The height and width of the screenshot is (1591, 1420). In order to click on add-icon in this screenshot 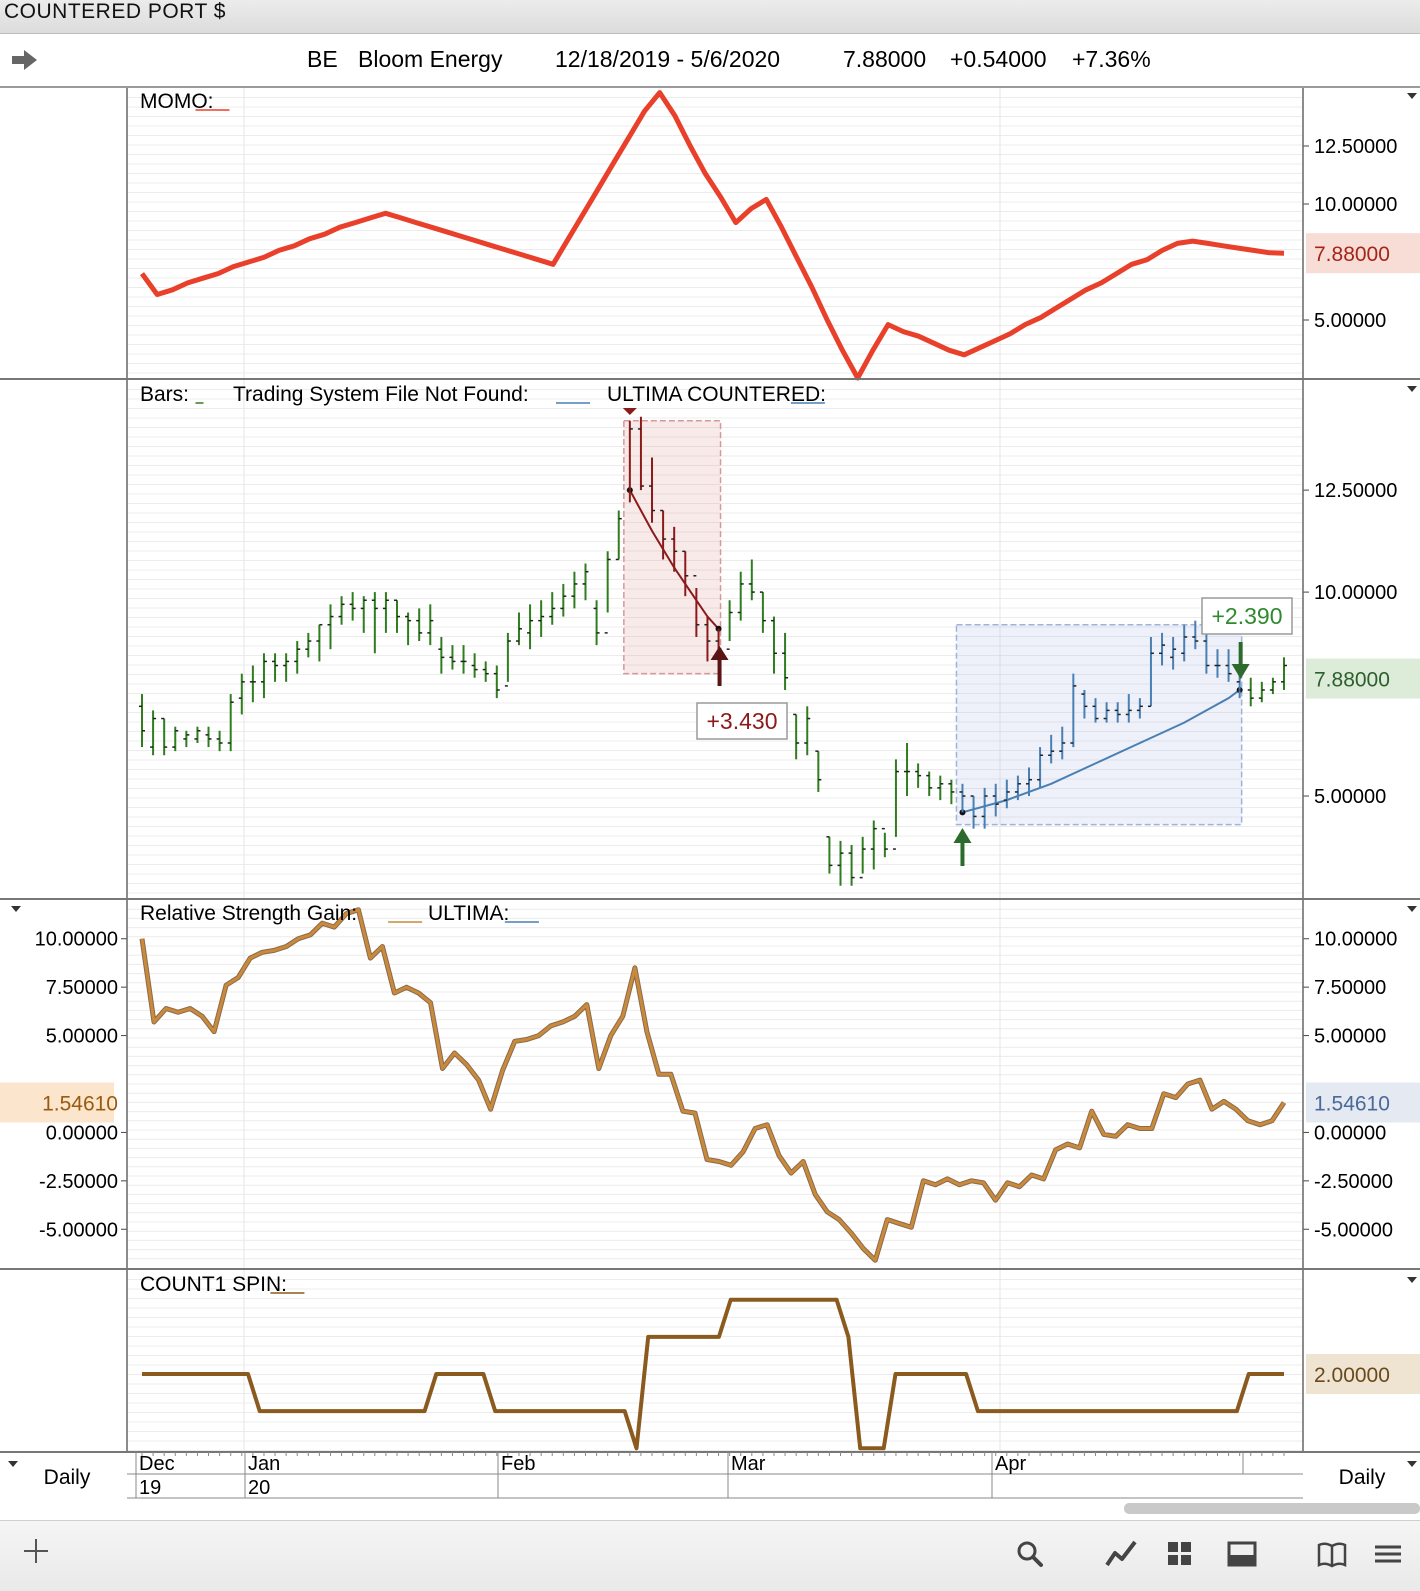, I will do `click(36, 1551)`.